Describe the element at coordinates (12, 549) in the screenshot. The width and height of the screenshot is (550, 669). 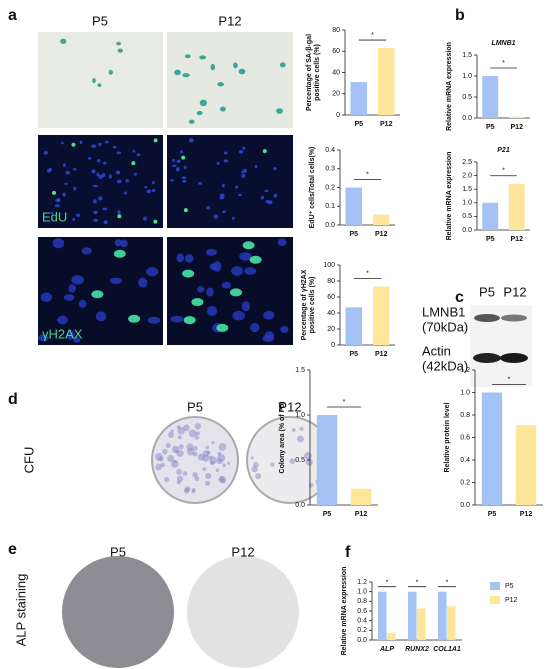
I see `panel-label: e` at that location.